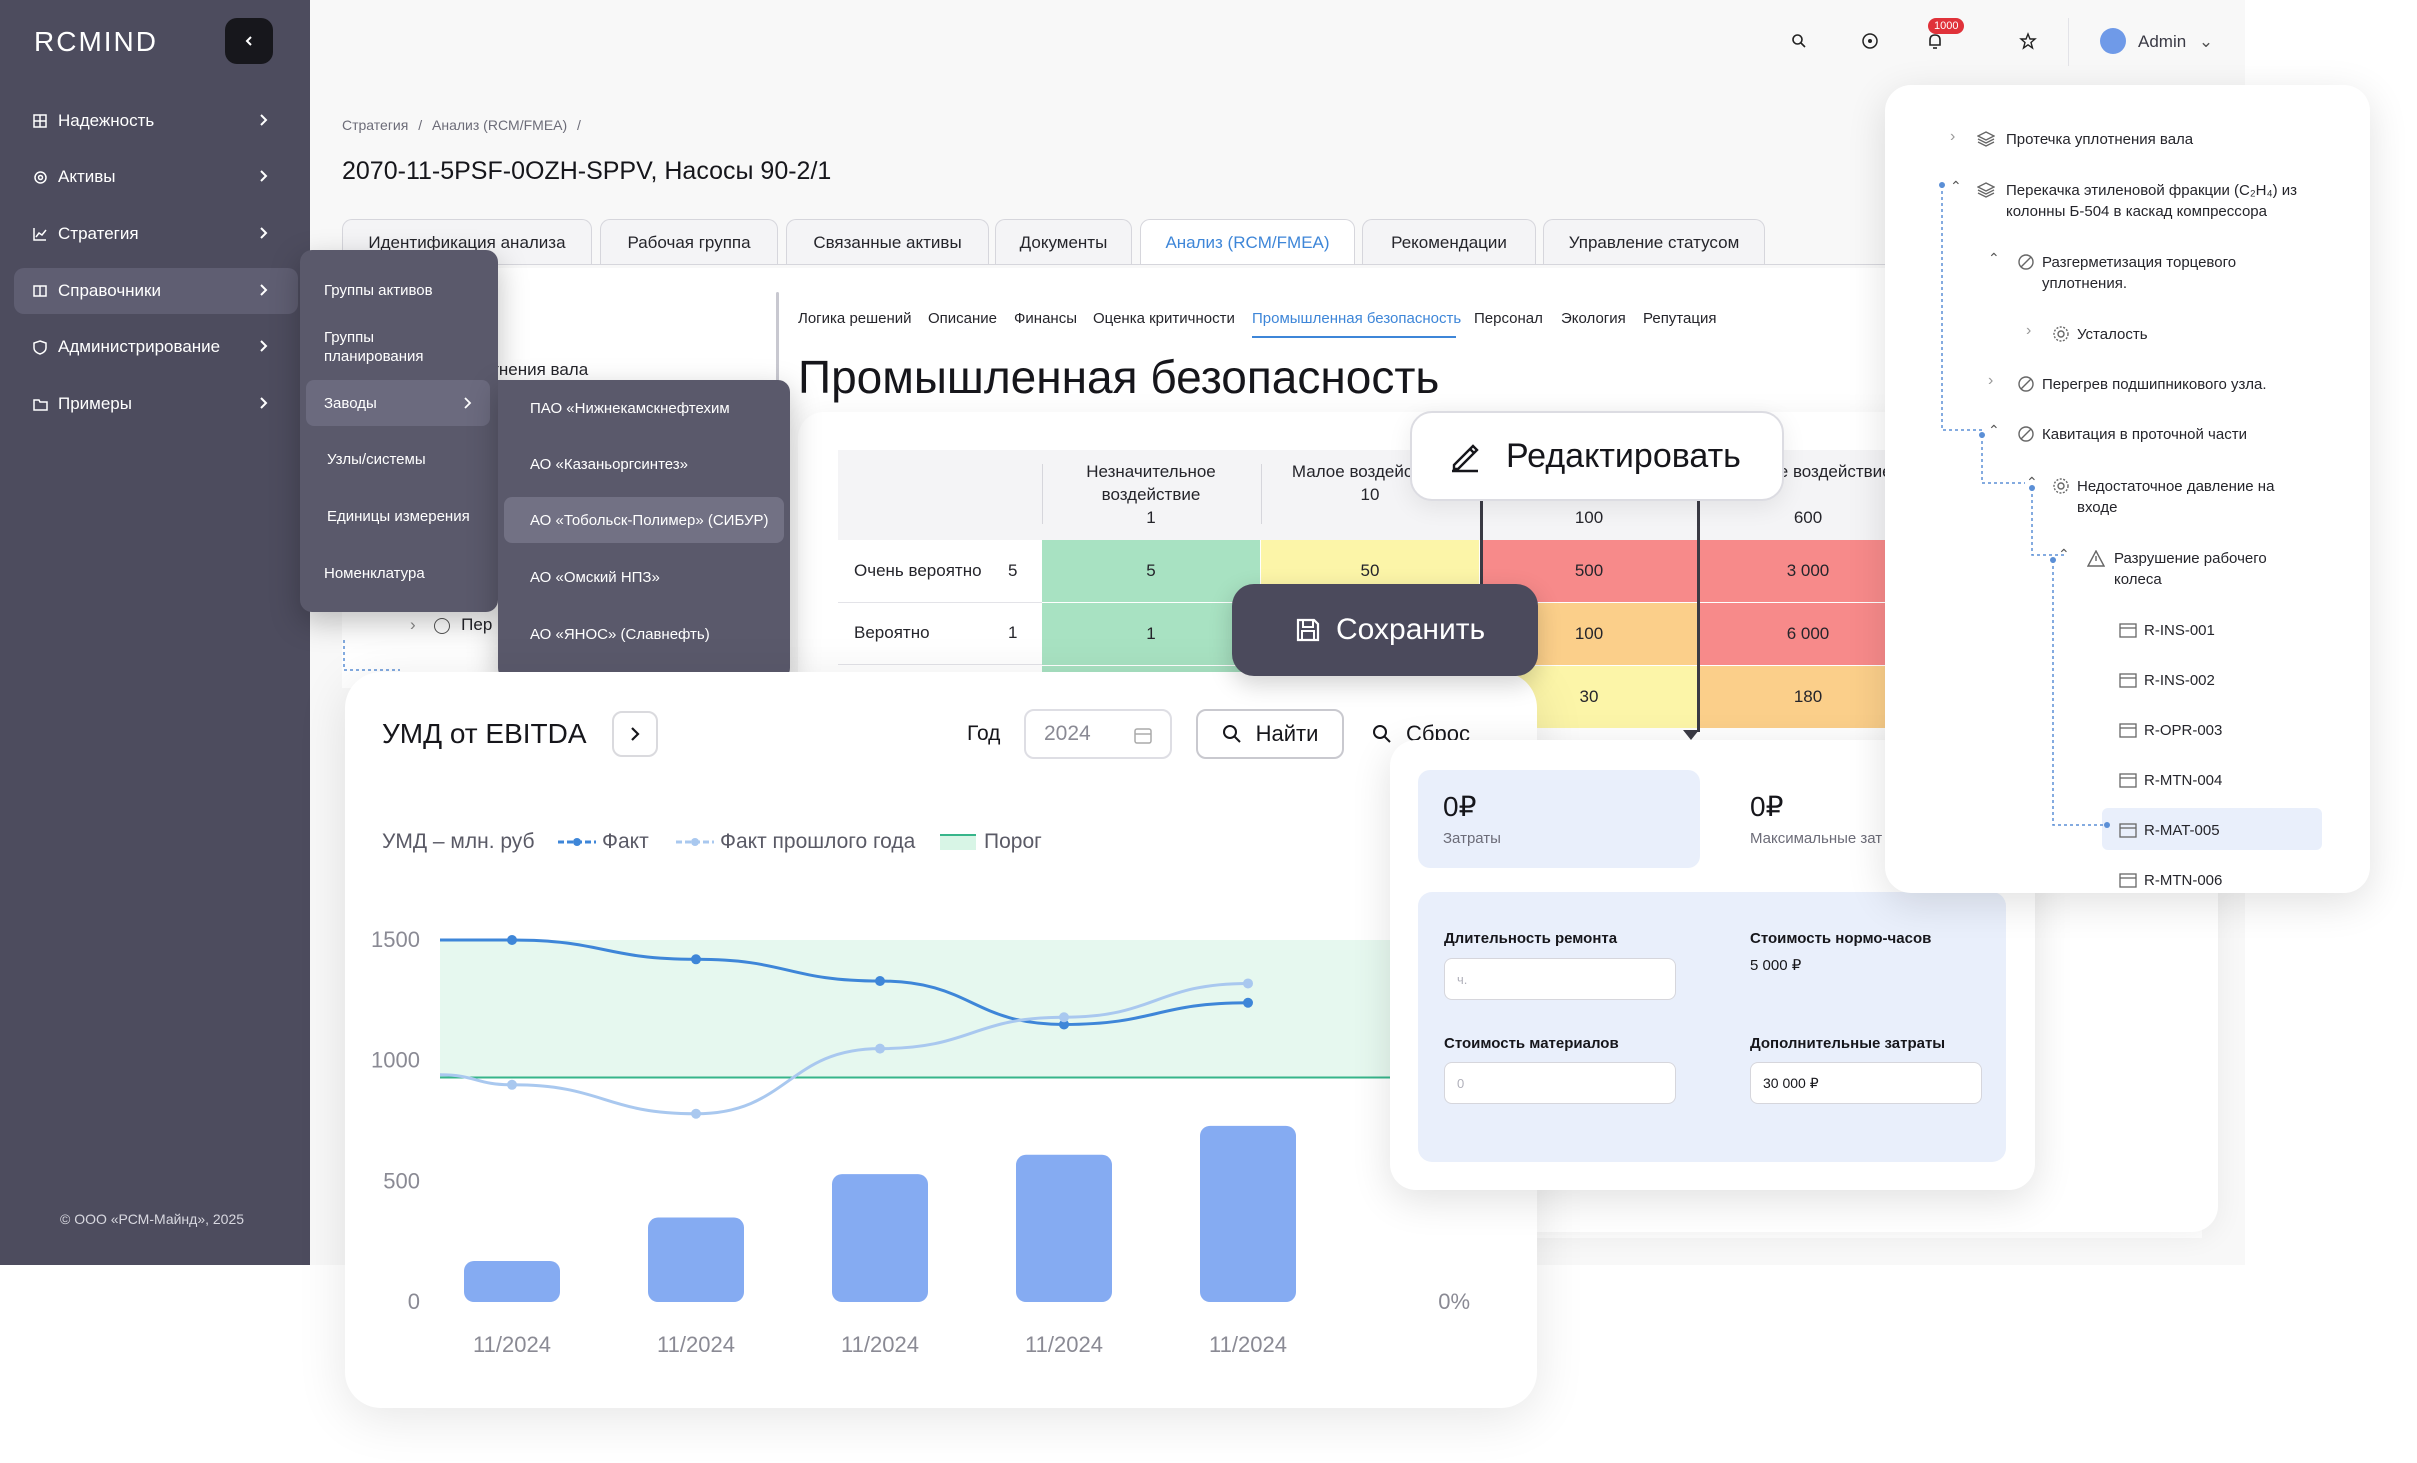  What do you see at coordinates (991, 842) in the screenshot?
I see `legend-threshold: Порог` at bounding box center [991, 842].